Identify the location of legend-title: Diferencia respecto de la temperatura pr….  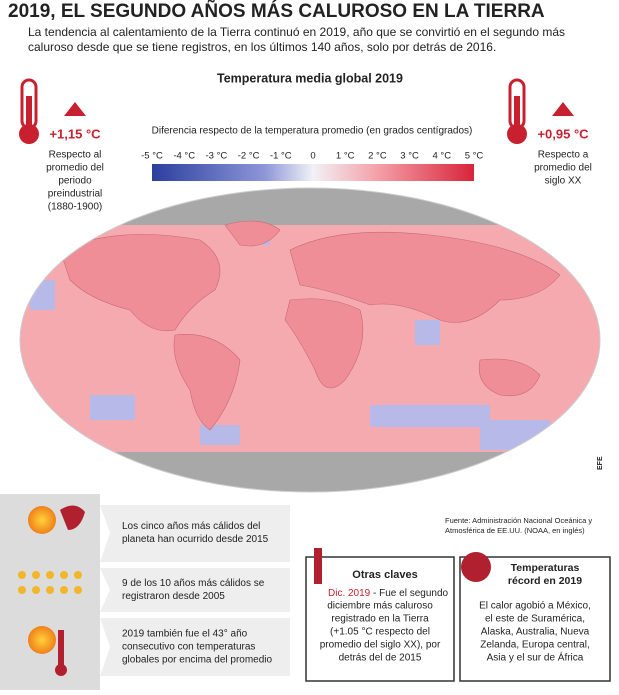
(312, 131).